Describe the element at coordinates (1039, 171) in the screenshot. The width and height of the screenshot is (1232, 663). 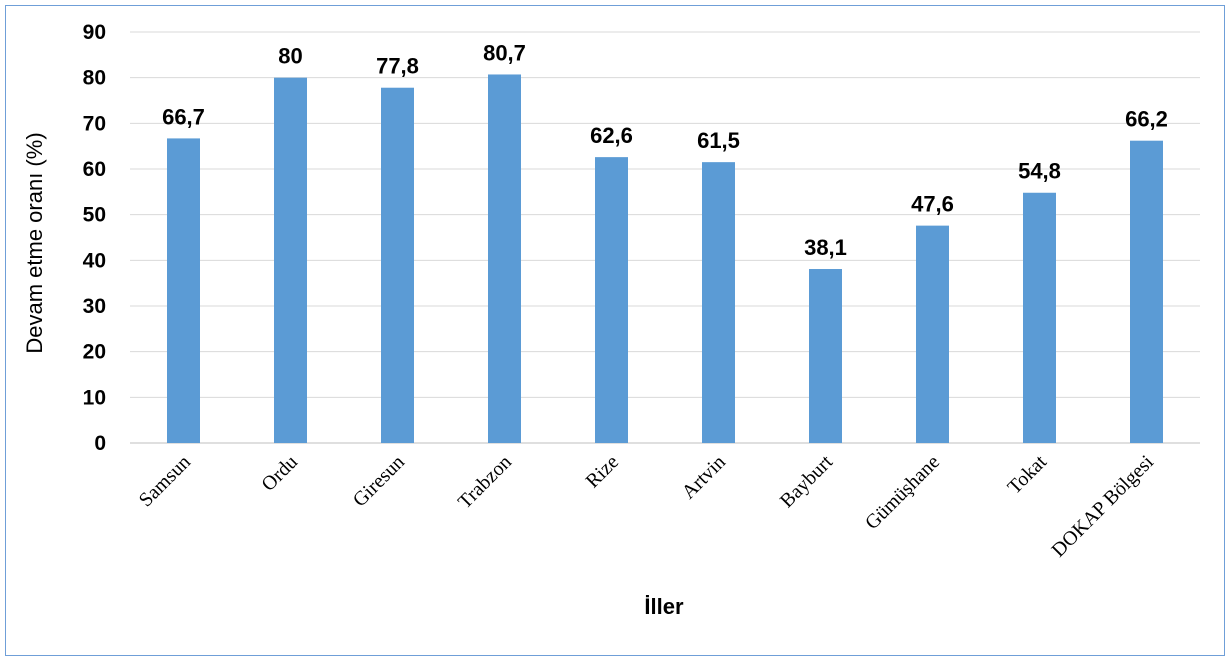
I see `data-label: 54,8` at that location.